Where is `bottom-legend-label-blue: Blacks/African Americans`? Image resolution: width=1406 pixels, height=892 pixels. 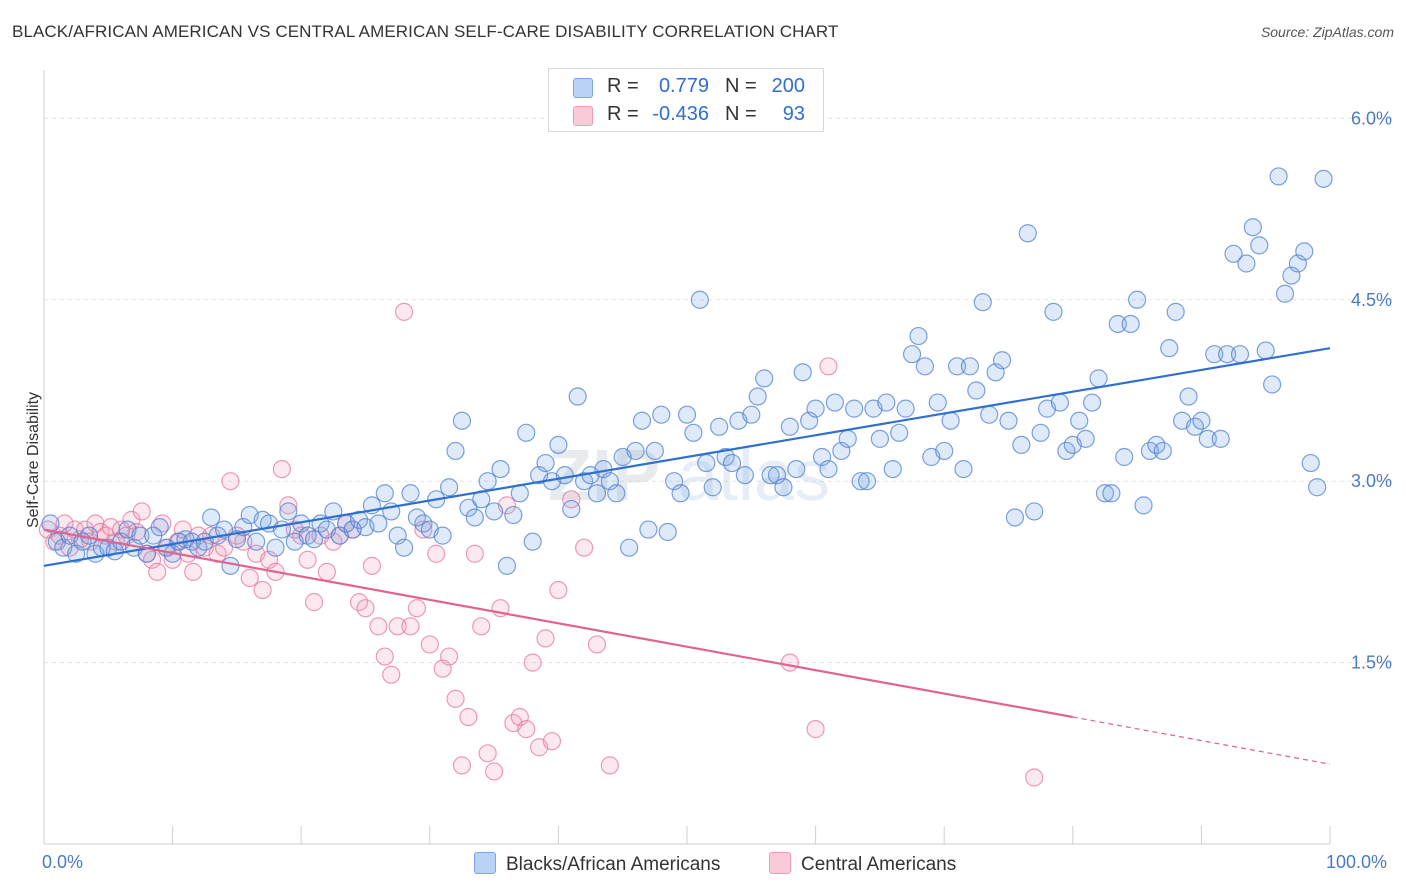
bottom-legend-label-blue: Blacks/African Americans is located at coordinates (613, 864).